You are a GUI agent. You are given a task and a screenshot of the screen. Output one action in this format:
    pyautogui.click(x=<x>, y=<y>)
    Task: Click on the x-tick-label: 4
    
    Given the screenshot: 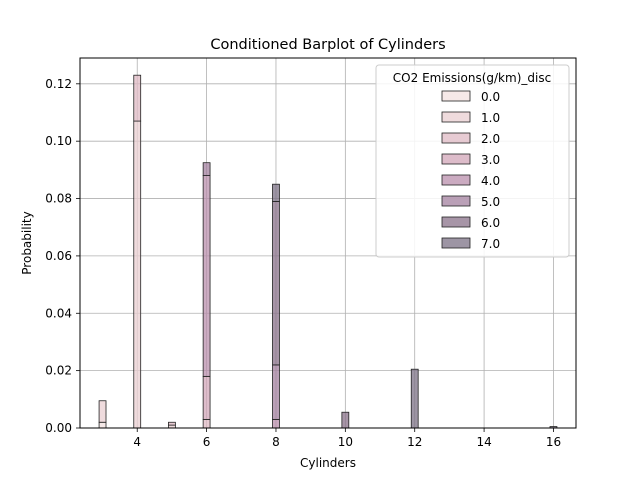 What is the action you would take?
    pyautogui.click(x=137, y=442)
    